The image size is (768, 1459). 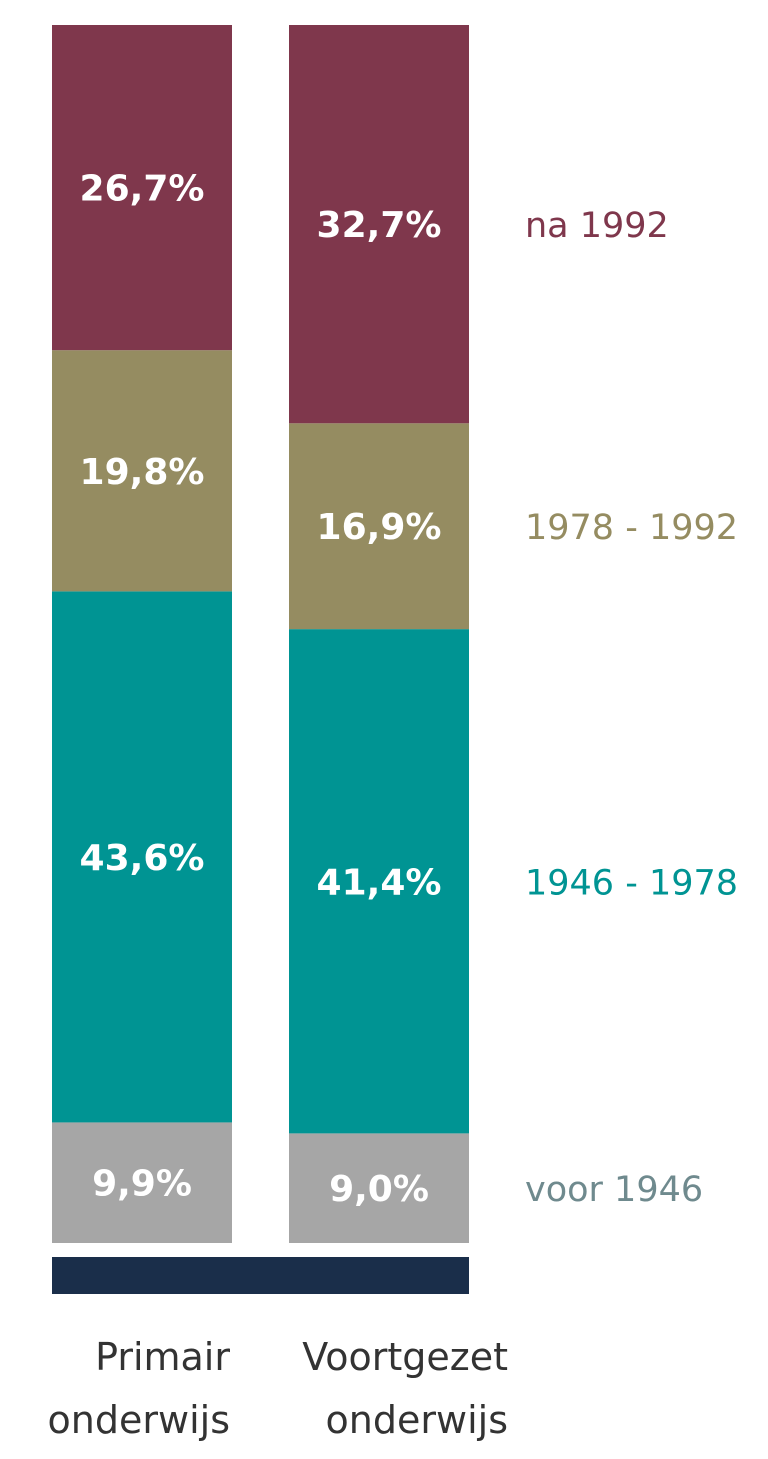 I want to click on data-label-0-3: 26,7%, so click(x=142, y=189).